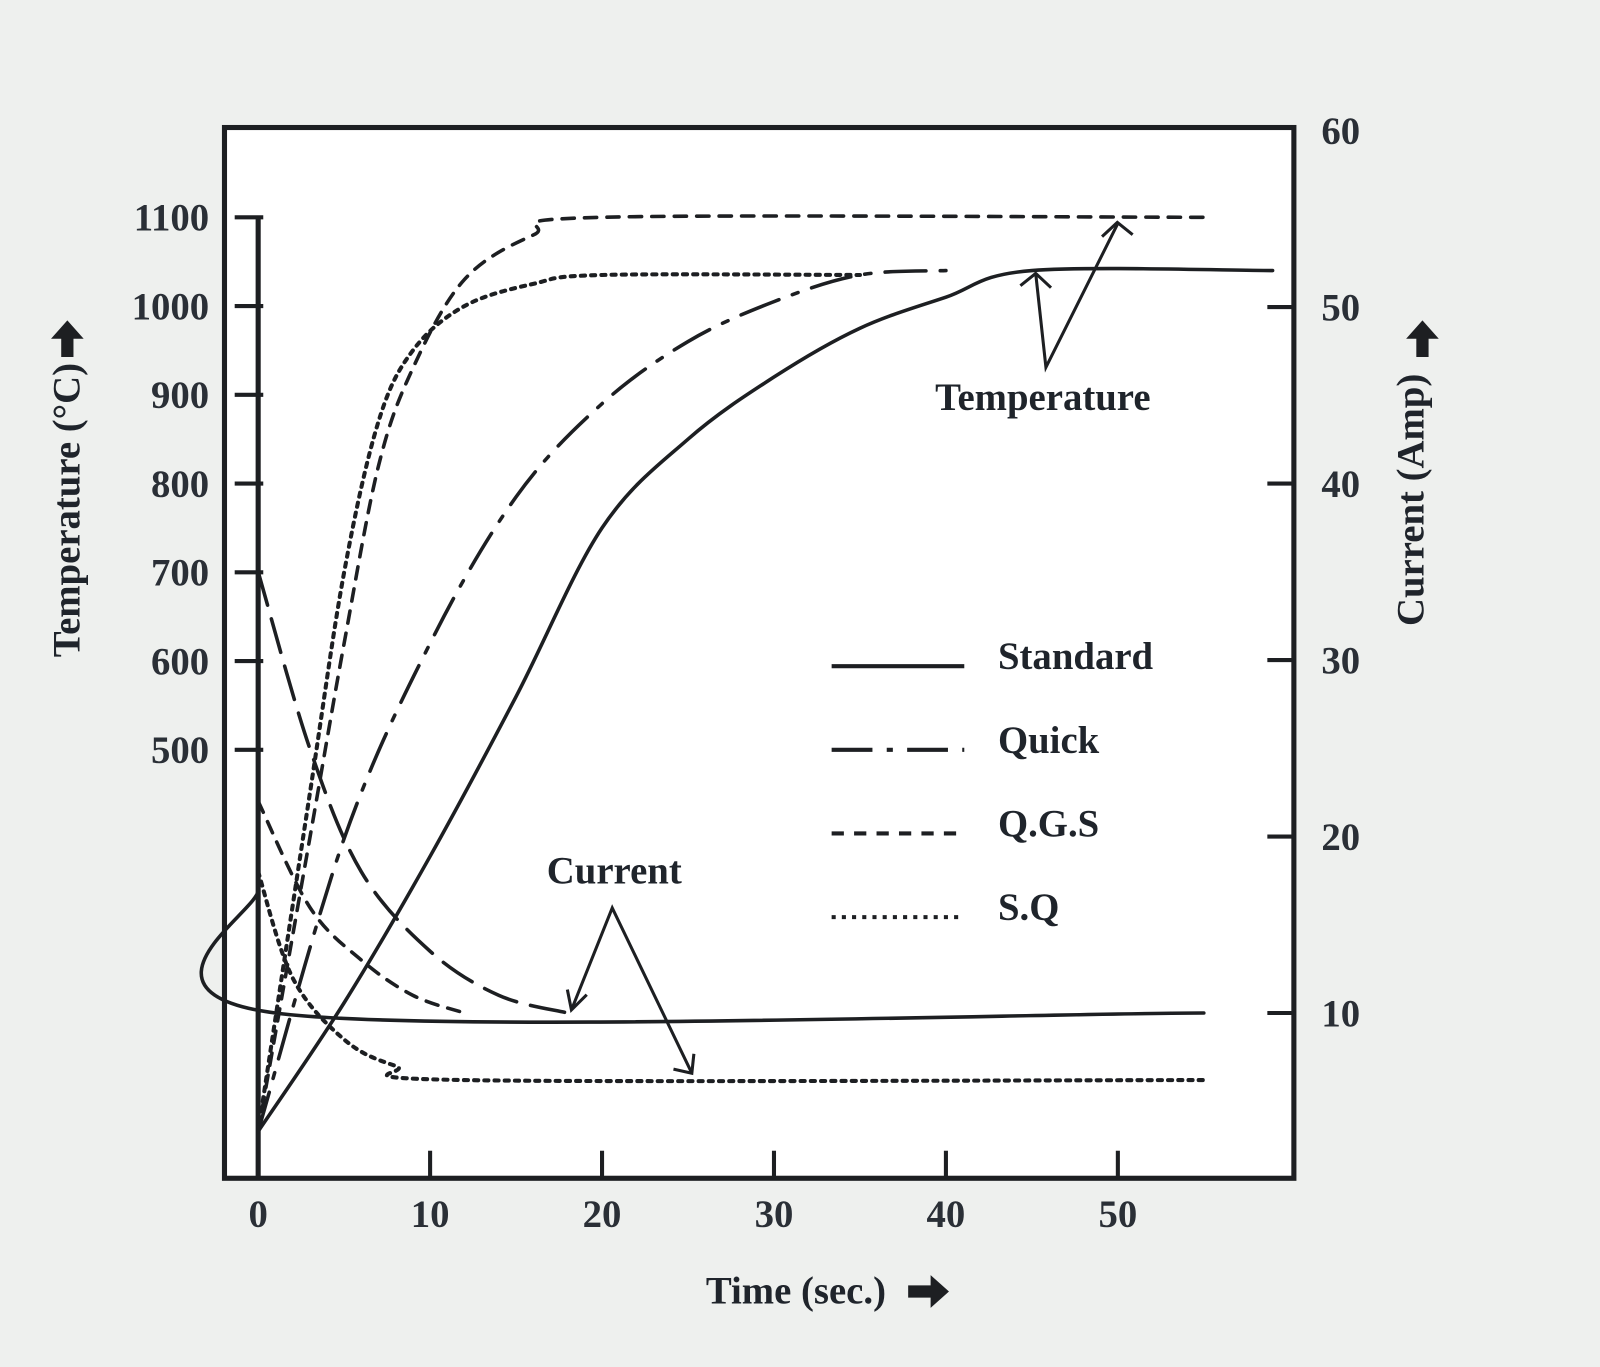  What do you see at coordinates (171, 218) in the screenshot?
I see `y-left-tick-label: 1100` at bounding box center [171, 218].